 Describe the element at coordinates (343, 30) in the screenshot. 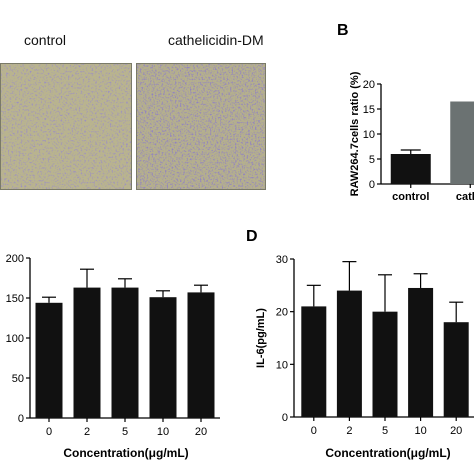

I see `panel-b-letter: B` at that location.